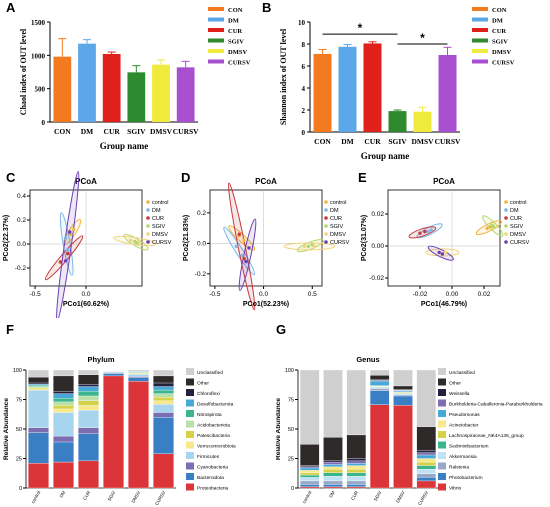  What do you see at coordinates (492, 225) in the screenshot?
I see `point-sgiv` at bounding box center [492, 225].